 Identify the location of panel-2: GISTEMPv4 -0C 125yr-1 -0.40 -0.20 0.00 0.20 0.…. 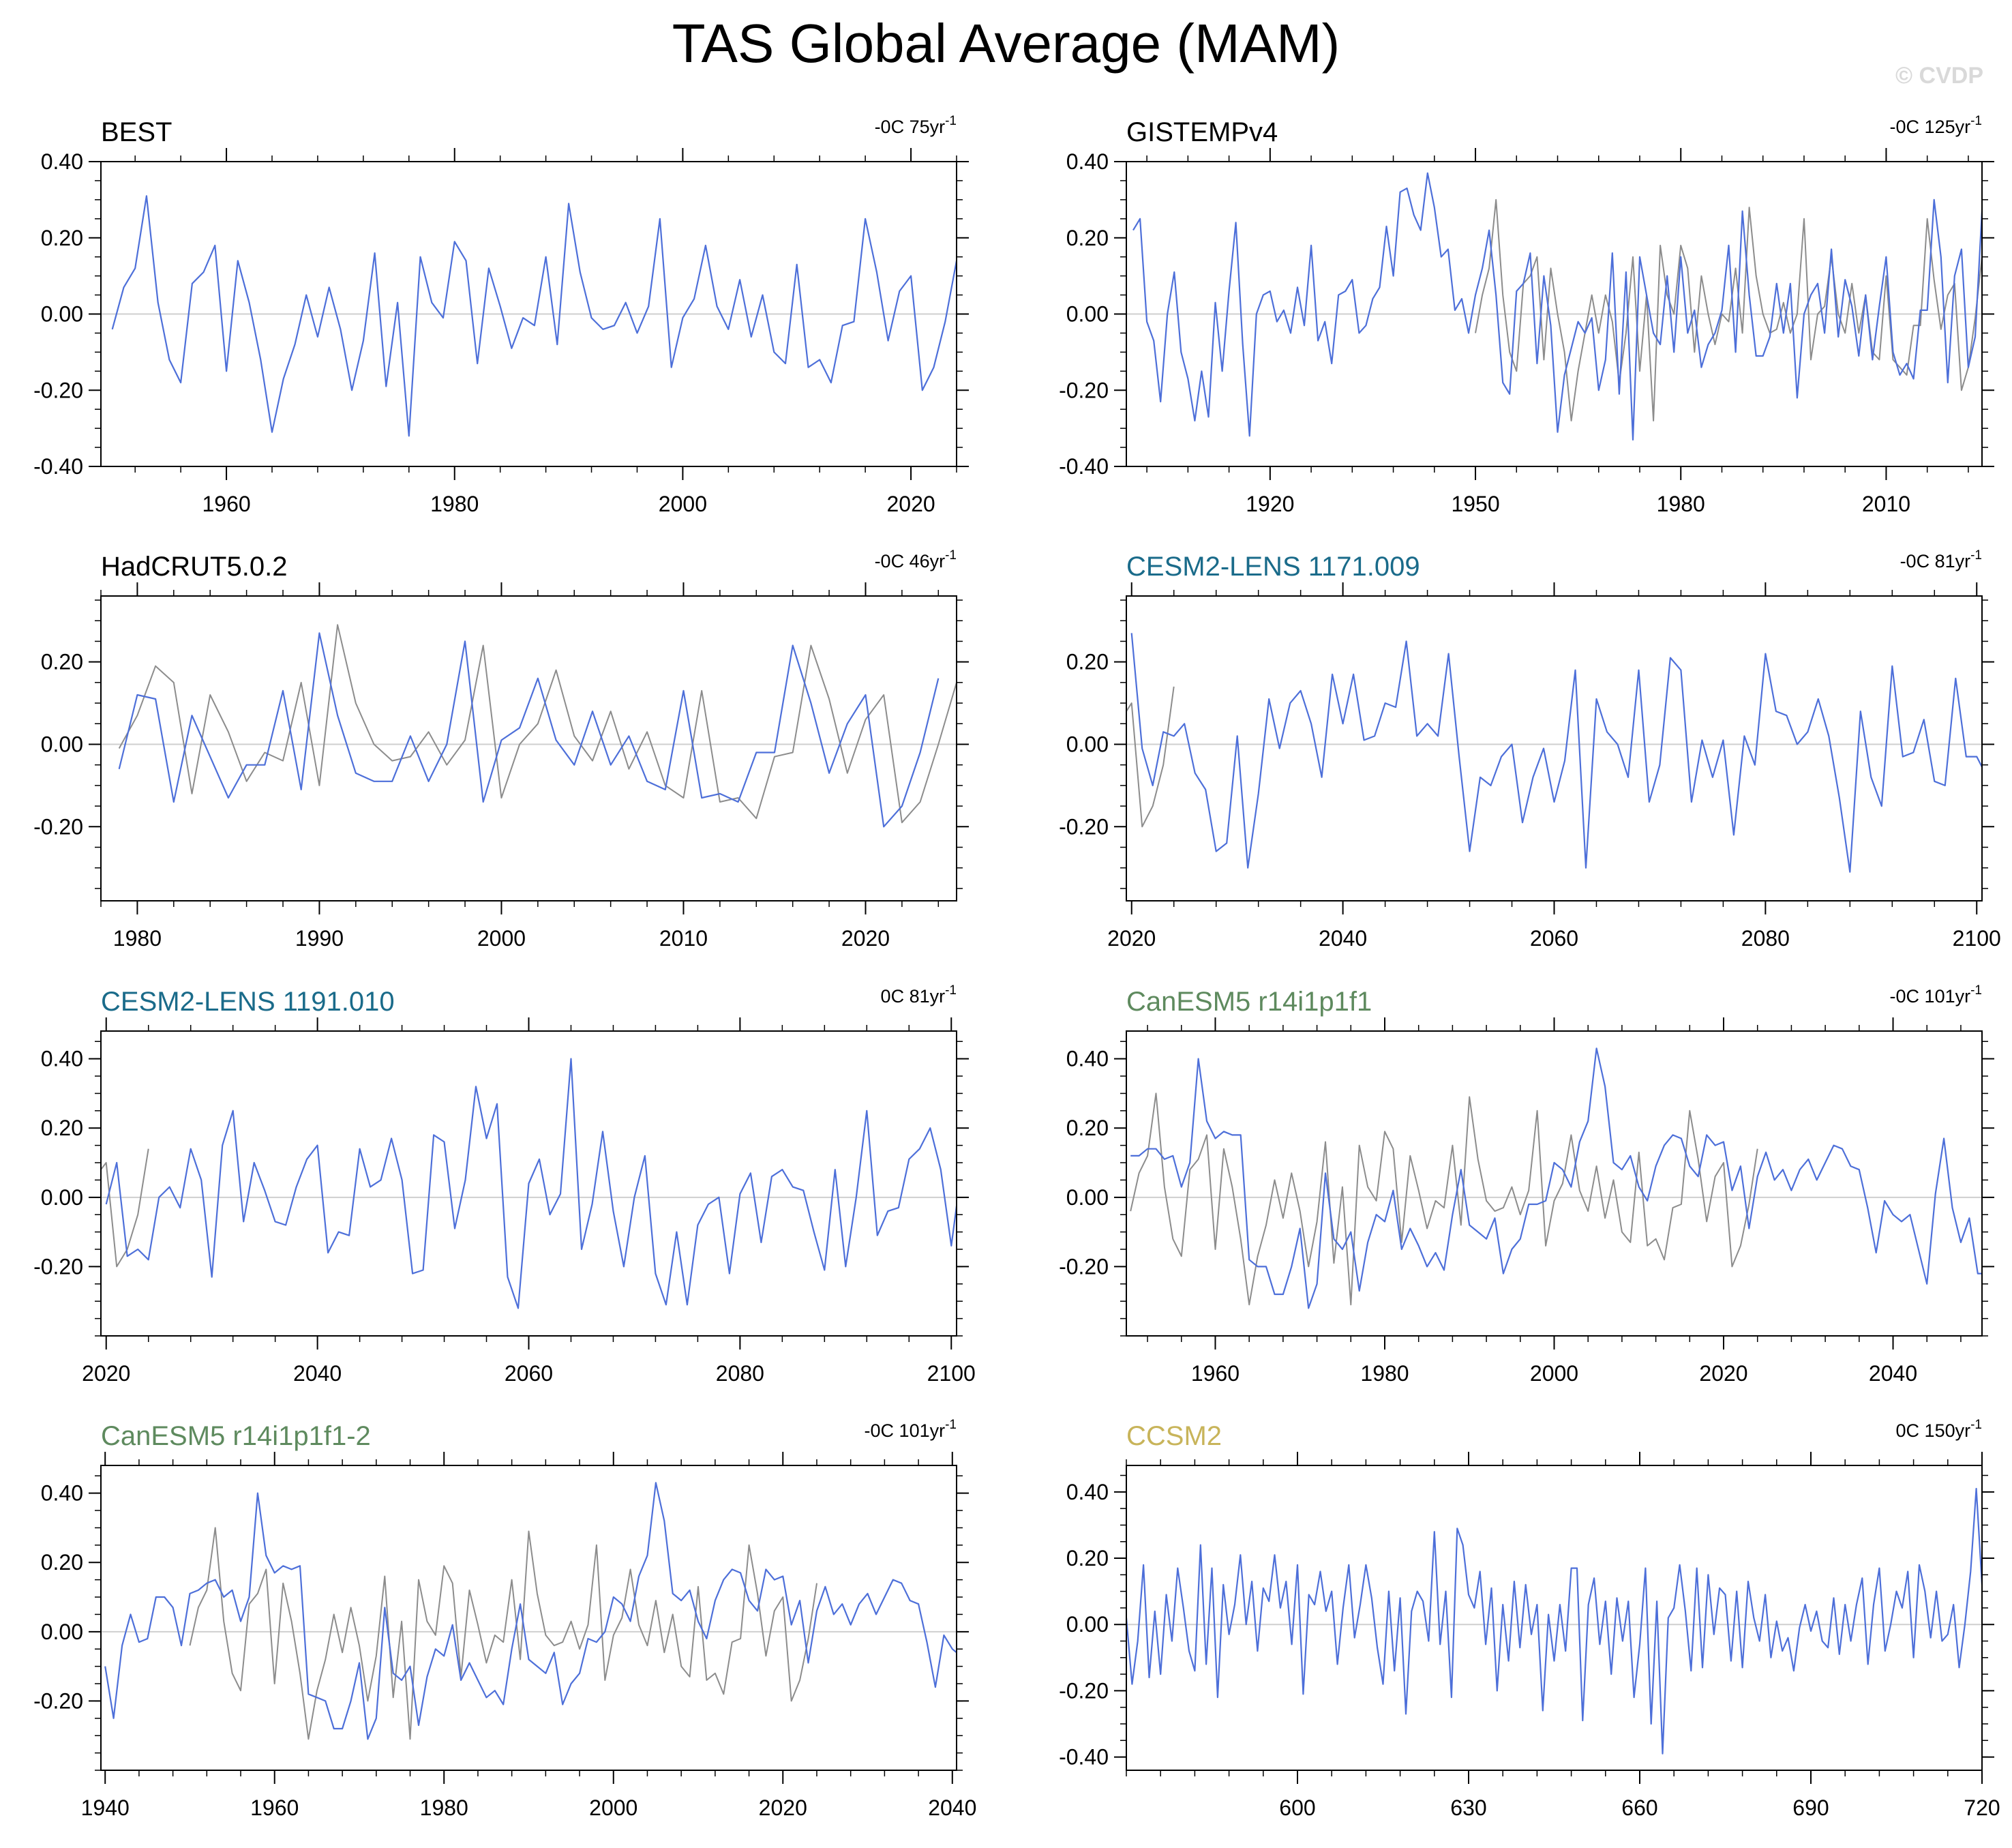
(1526, 315).